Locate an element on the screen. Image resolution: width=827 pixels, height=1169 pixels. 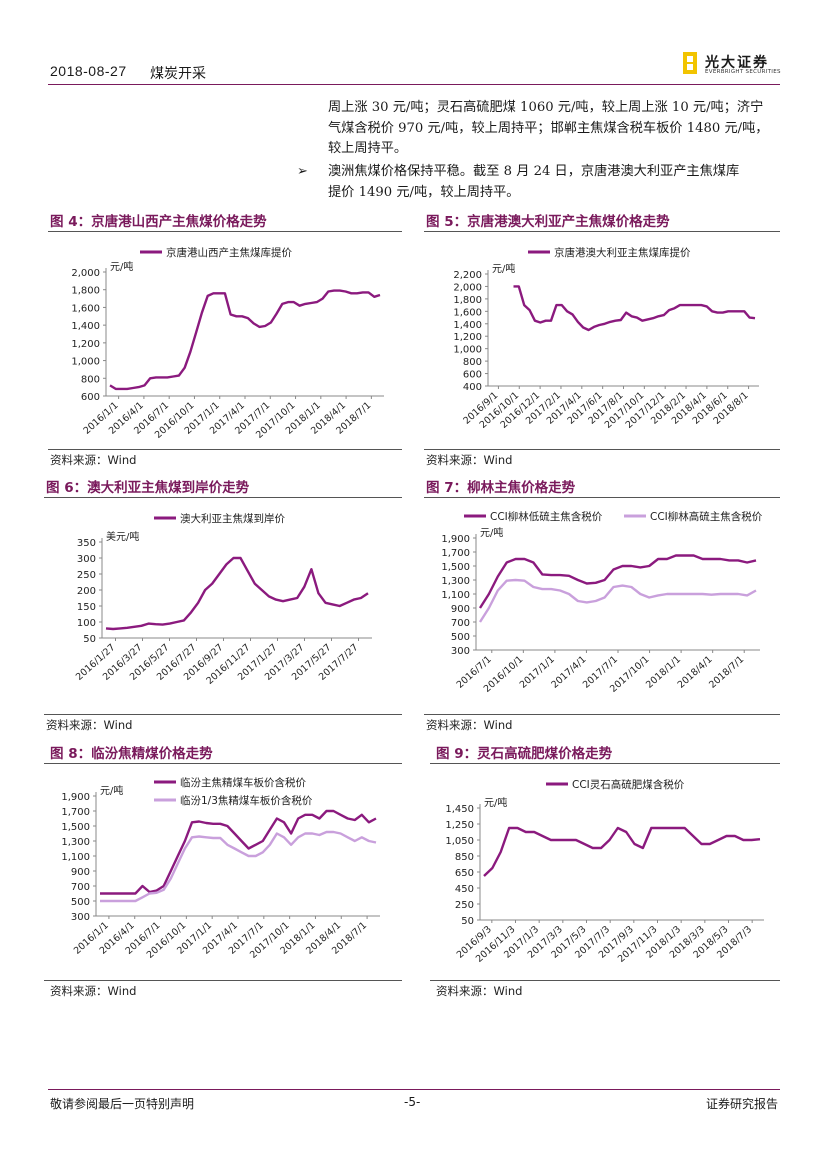
y-tick-label: 1,450 is located at coordinates (459, 809).